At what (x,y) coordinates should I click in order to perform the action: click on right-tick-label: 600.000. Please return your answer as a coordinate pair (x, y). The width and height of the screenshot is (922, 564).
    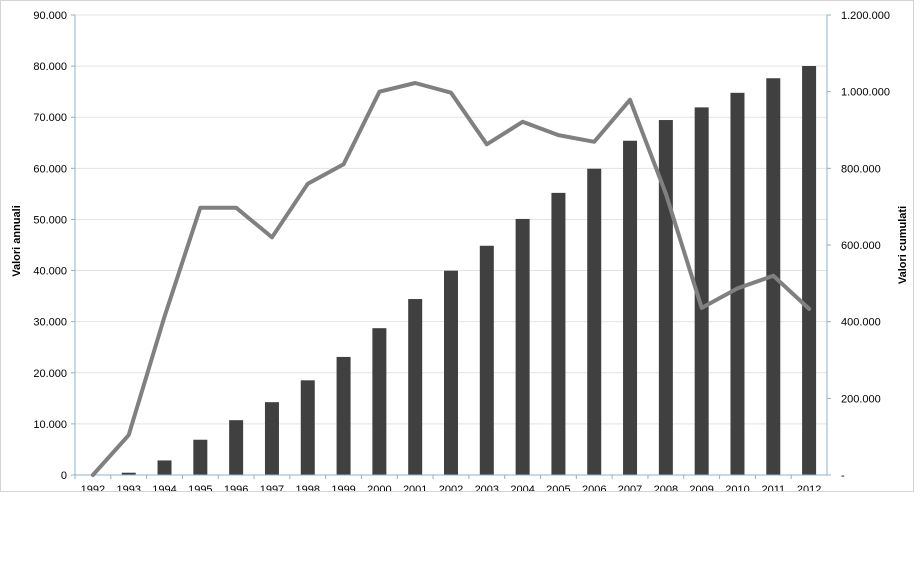
    Looking at the image, I should click on (861, 246).